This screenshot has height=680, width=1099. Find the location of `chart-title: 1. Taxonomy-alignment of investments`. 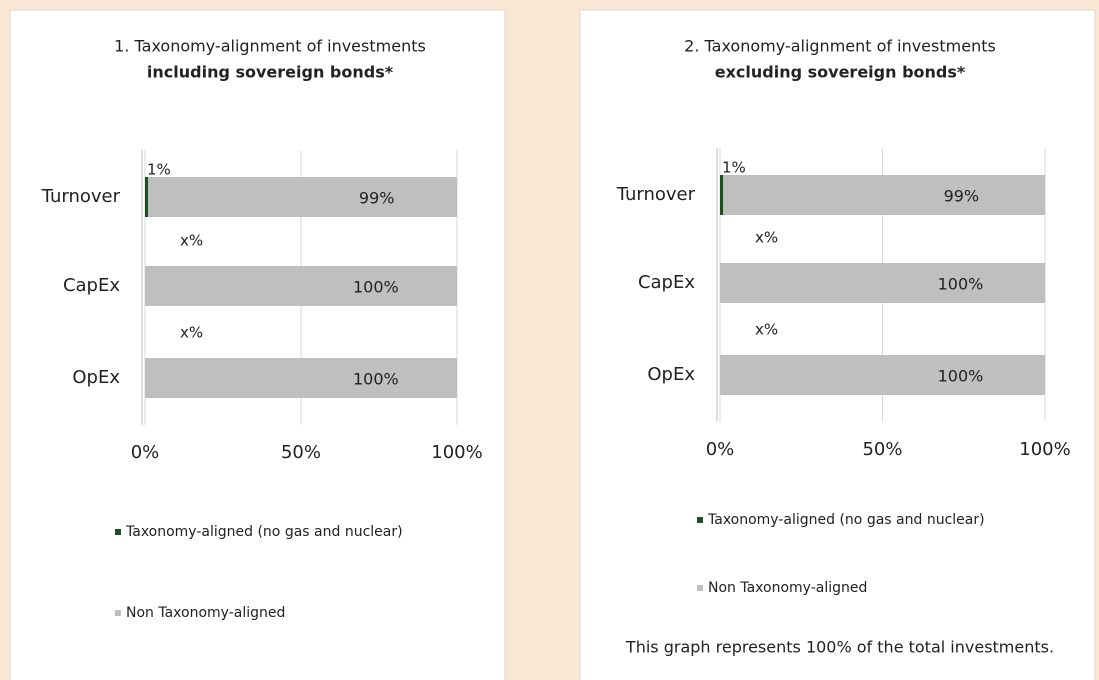

chart-title: 1. Taxonomy-alignment of investments is located at coordinates (270, 46).